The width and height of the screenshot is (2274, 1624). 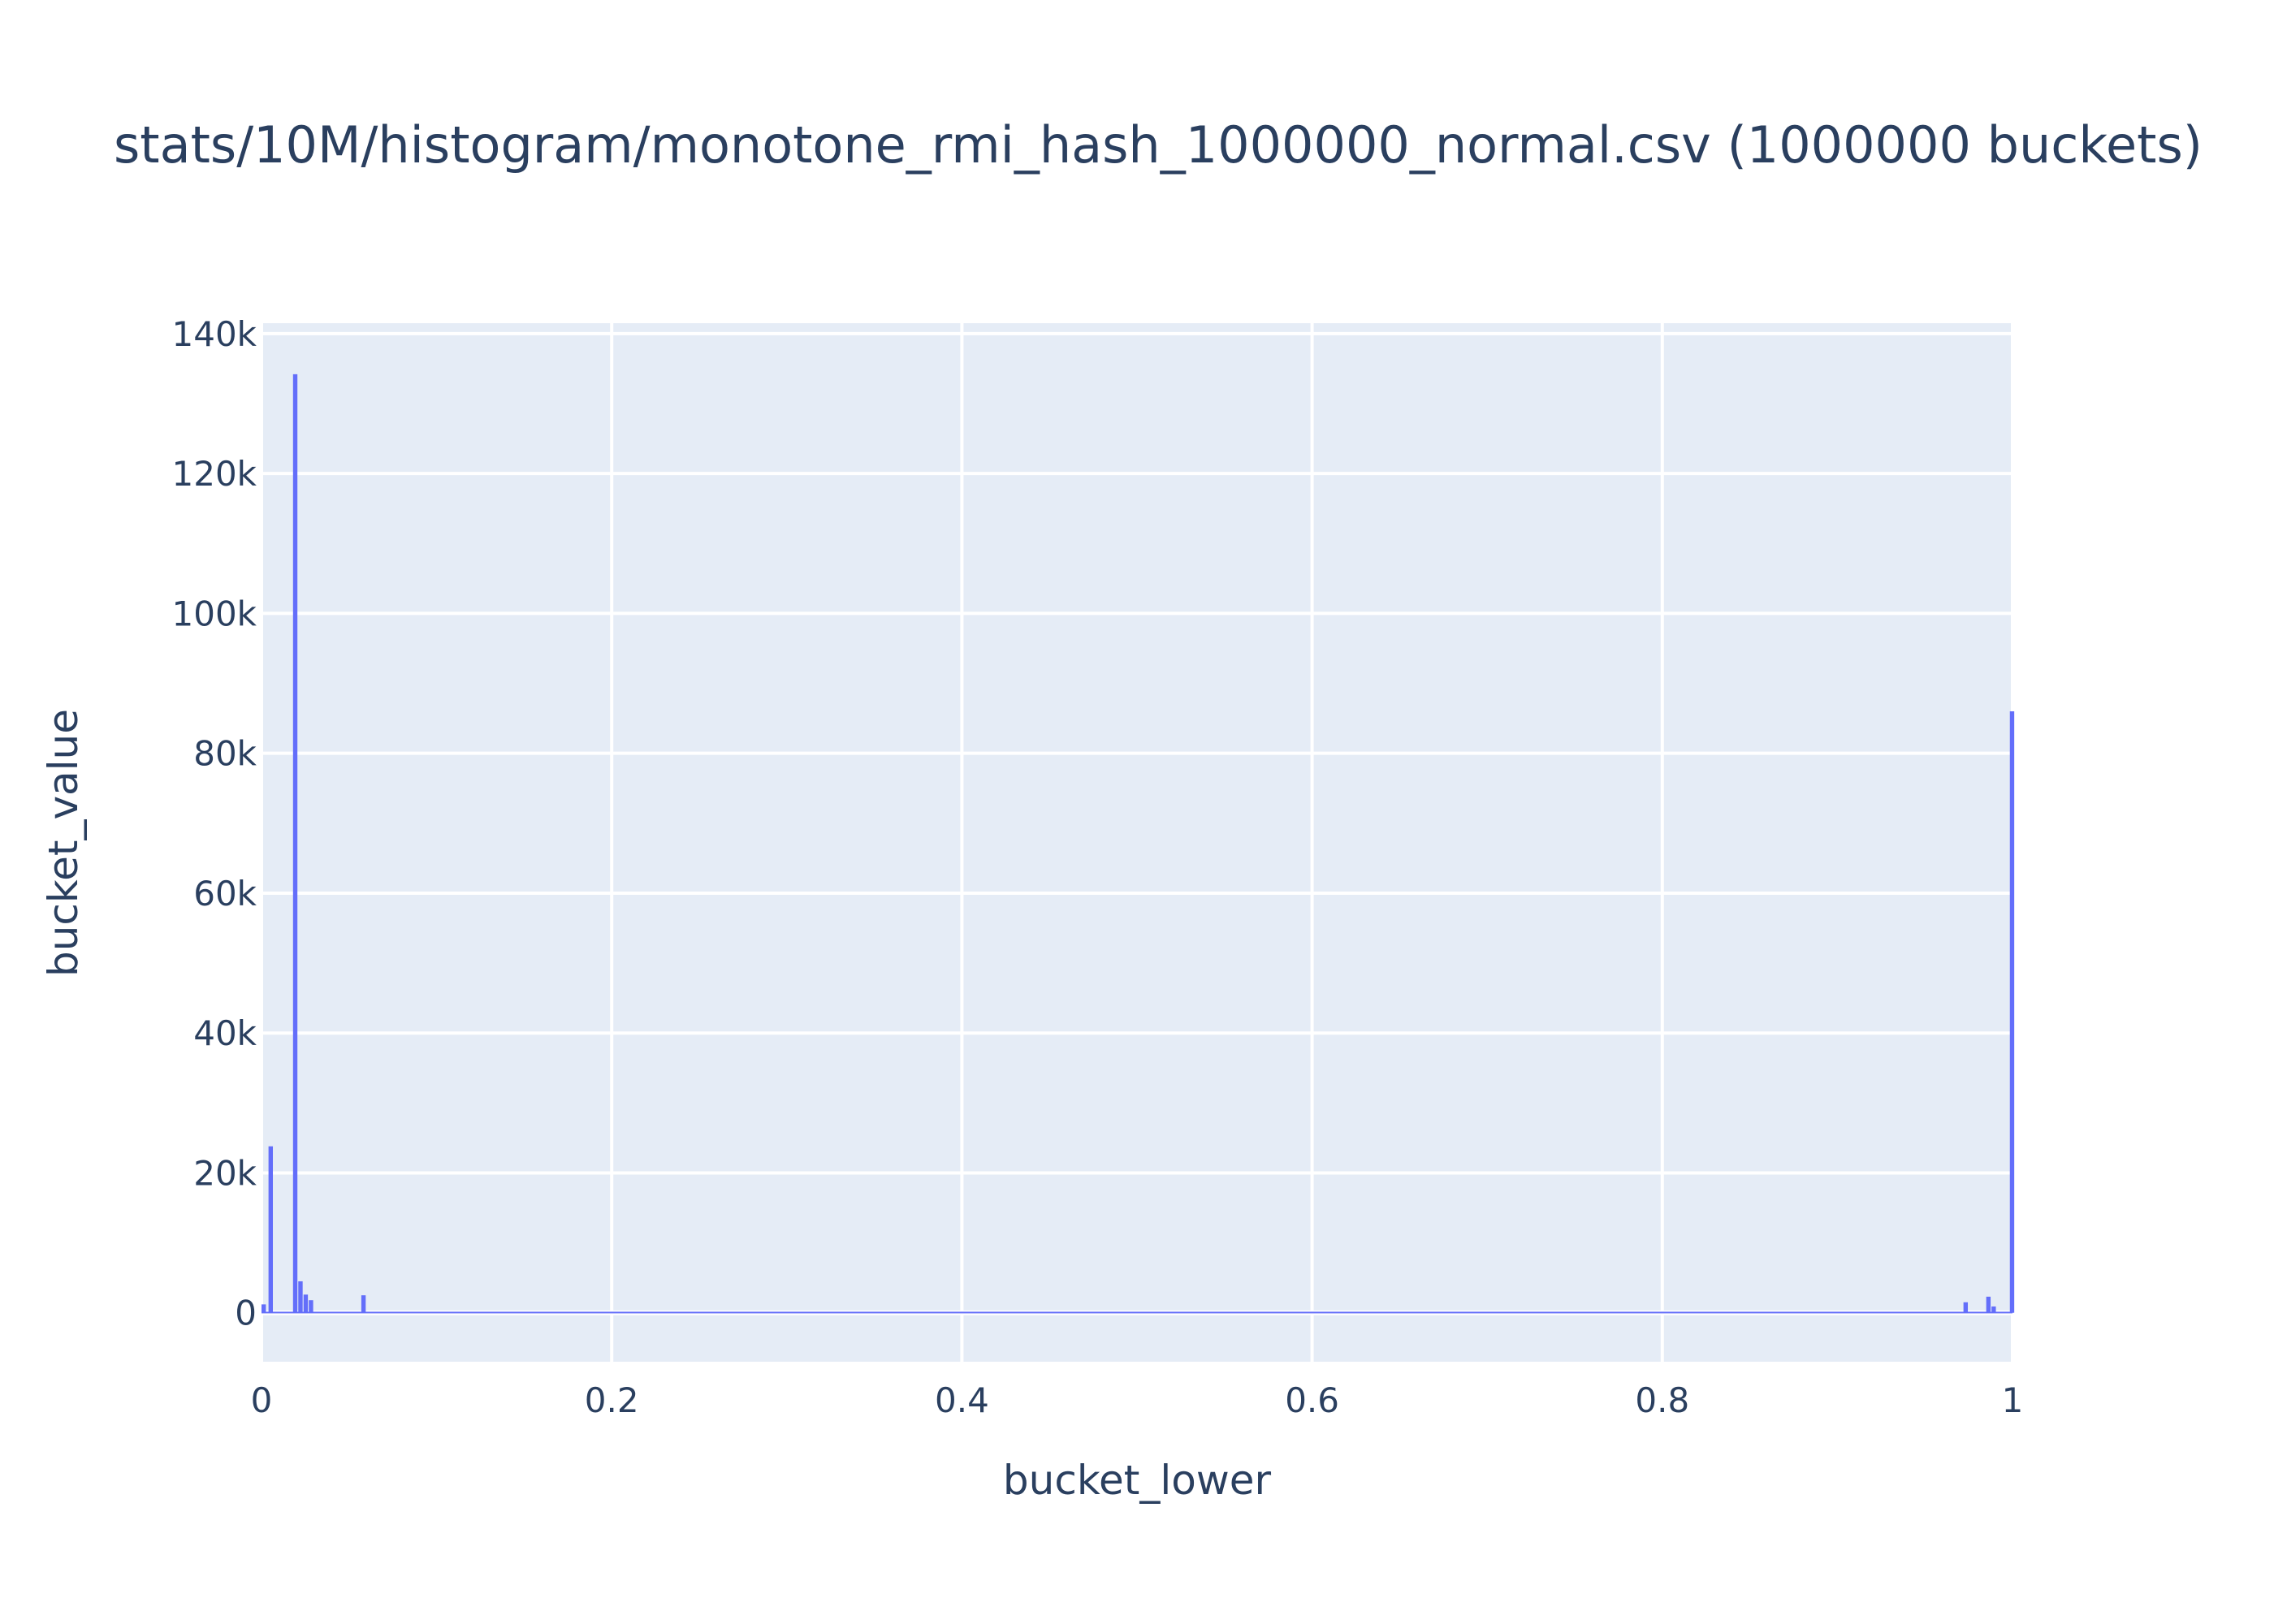 I want to click on x-tick-label: 0.2, so click(x=612, y=1400).